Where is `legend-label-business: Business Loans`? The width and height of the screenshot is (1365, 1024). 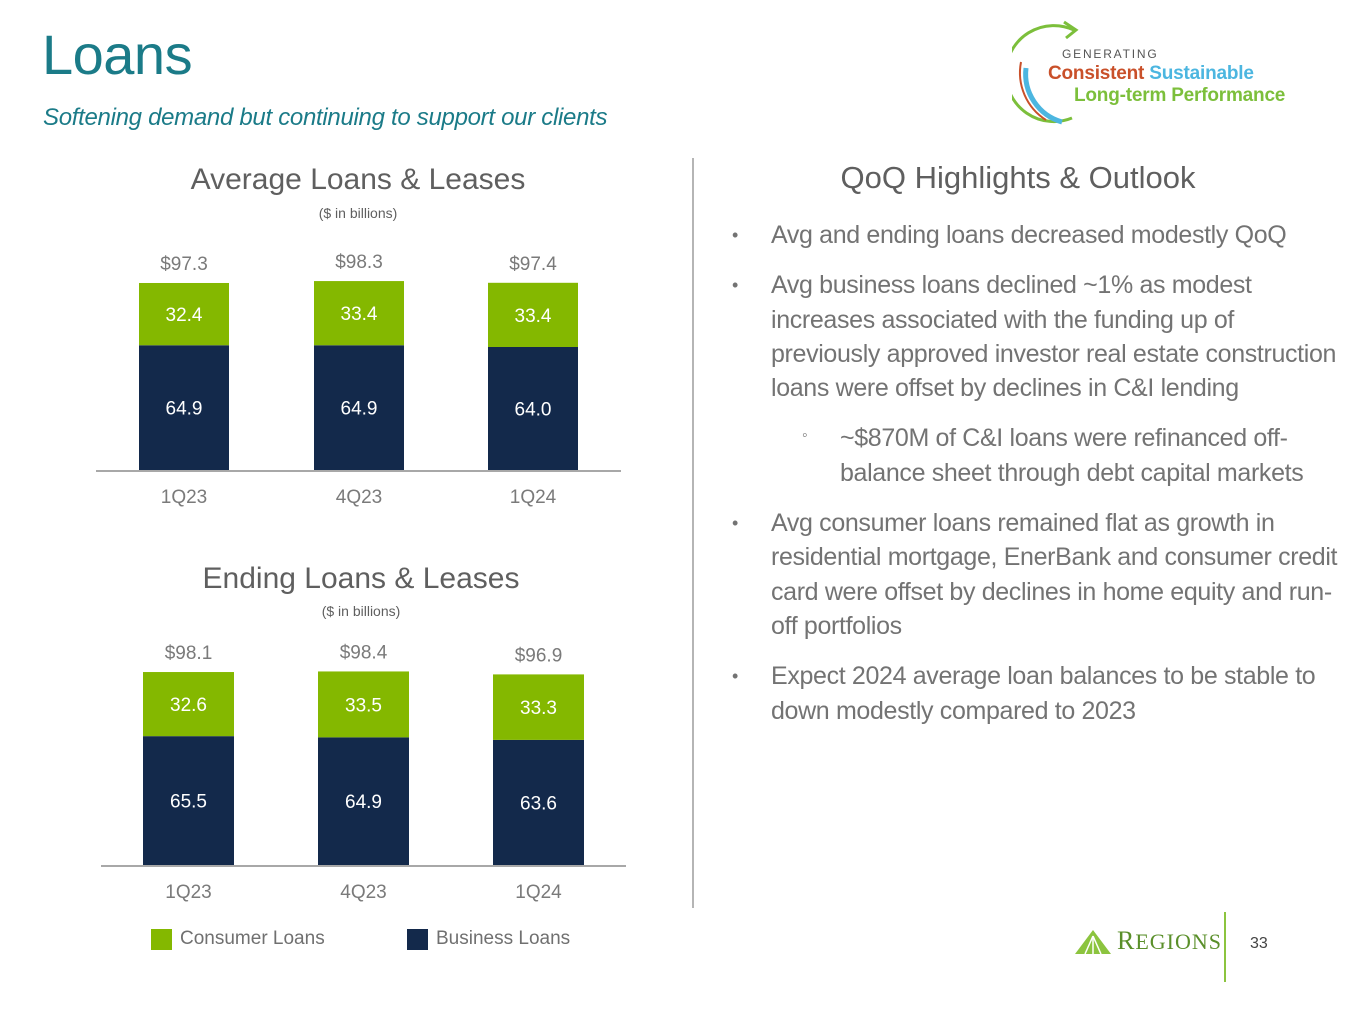
legend-label-business: Business Loans is located at coordinates (503, 938).